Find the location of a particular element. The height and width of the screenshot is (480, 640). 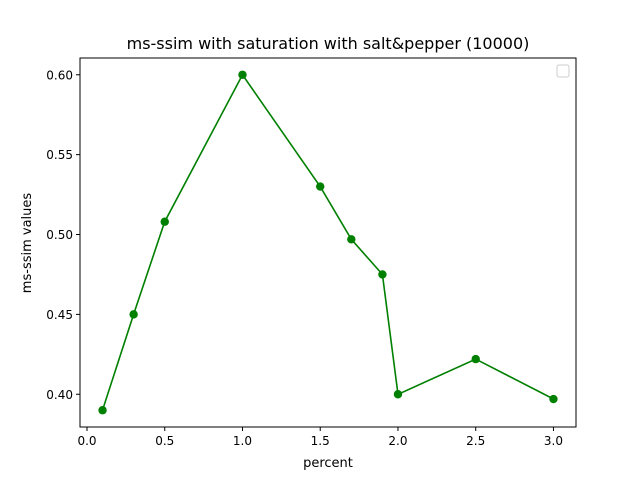

x-tick-label: 2.0 is located at coordinates (397, 441).